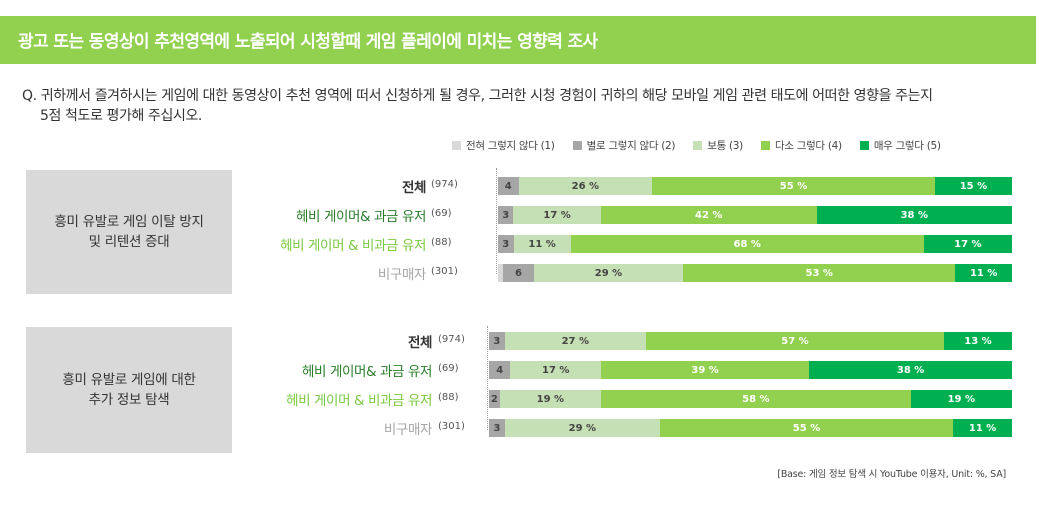 Image resolution: width=1048 pixels, height=527 pixels. I want to click on row-label: 전체, so click(413, 188).